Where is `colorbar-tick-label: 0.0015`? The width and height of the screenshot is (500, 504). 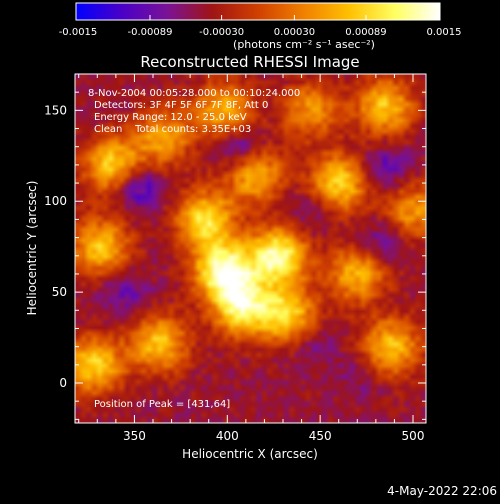 colorbar-tick-label: 0.0015 is located at coordinates (444, 32).